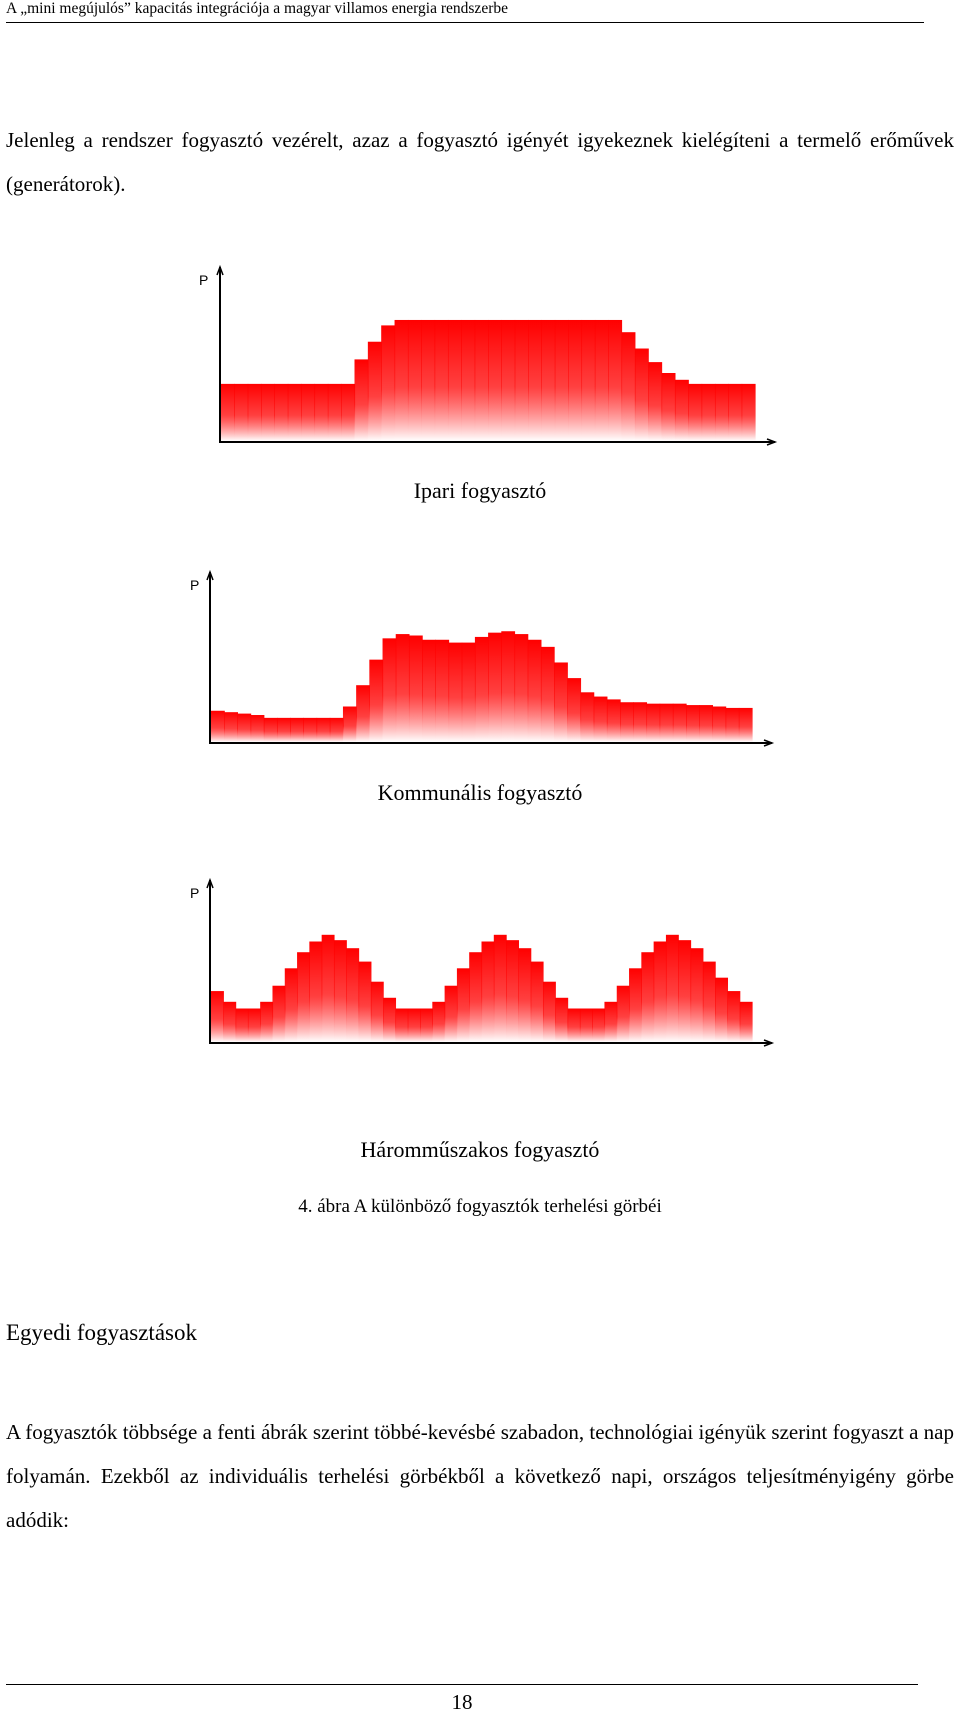 This screenshot has height=1714, width=960. What do you see at coordinates (480, 1149) in the screenshot?
I see `chart-caption-three-shift: Háromműszakos fogyasztó` at bounding box center [480, 1149].